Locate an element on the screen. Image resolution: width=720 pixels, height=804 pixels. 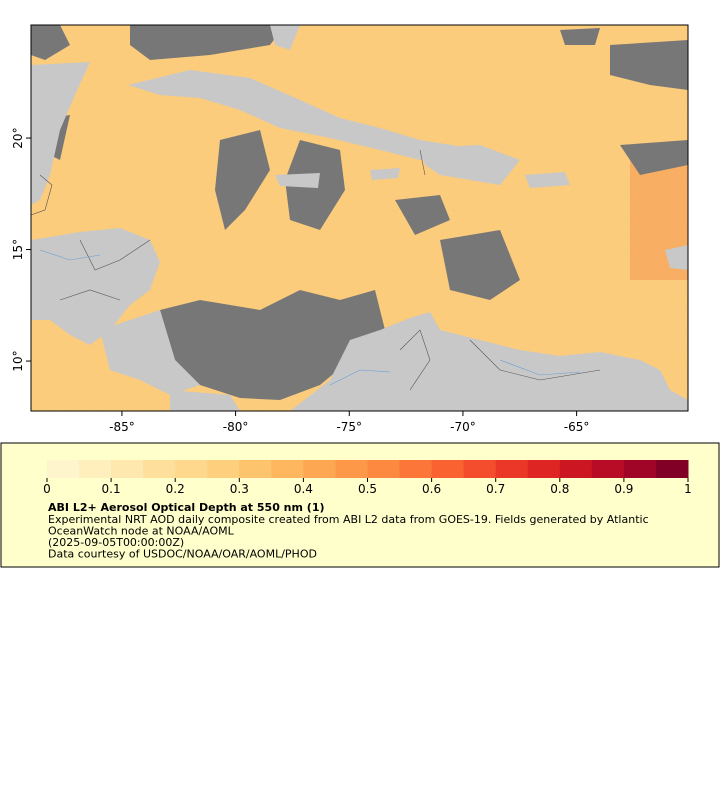
rivers is located at coordinates (310, 317).